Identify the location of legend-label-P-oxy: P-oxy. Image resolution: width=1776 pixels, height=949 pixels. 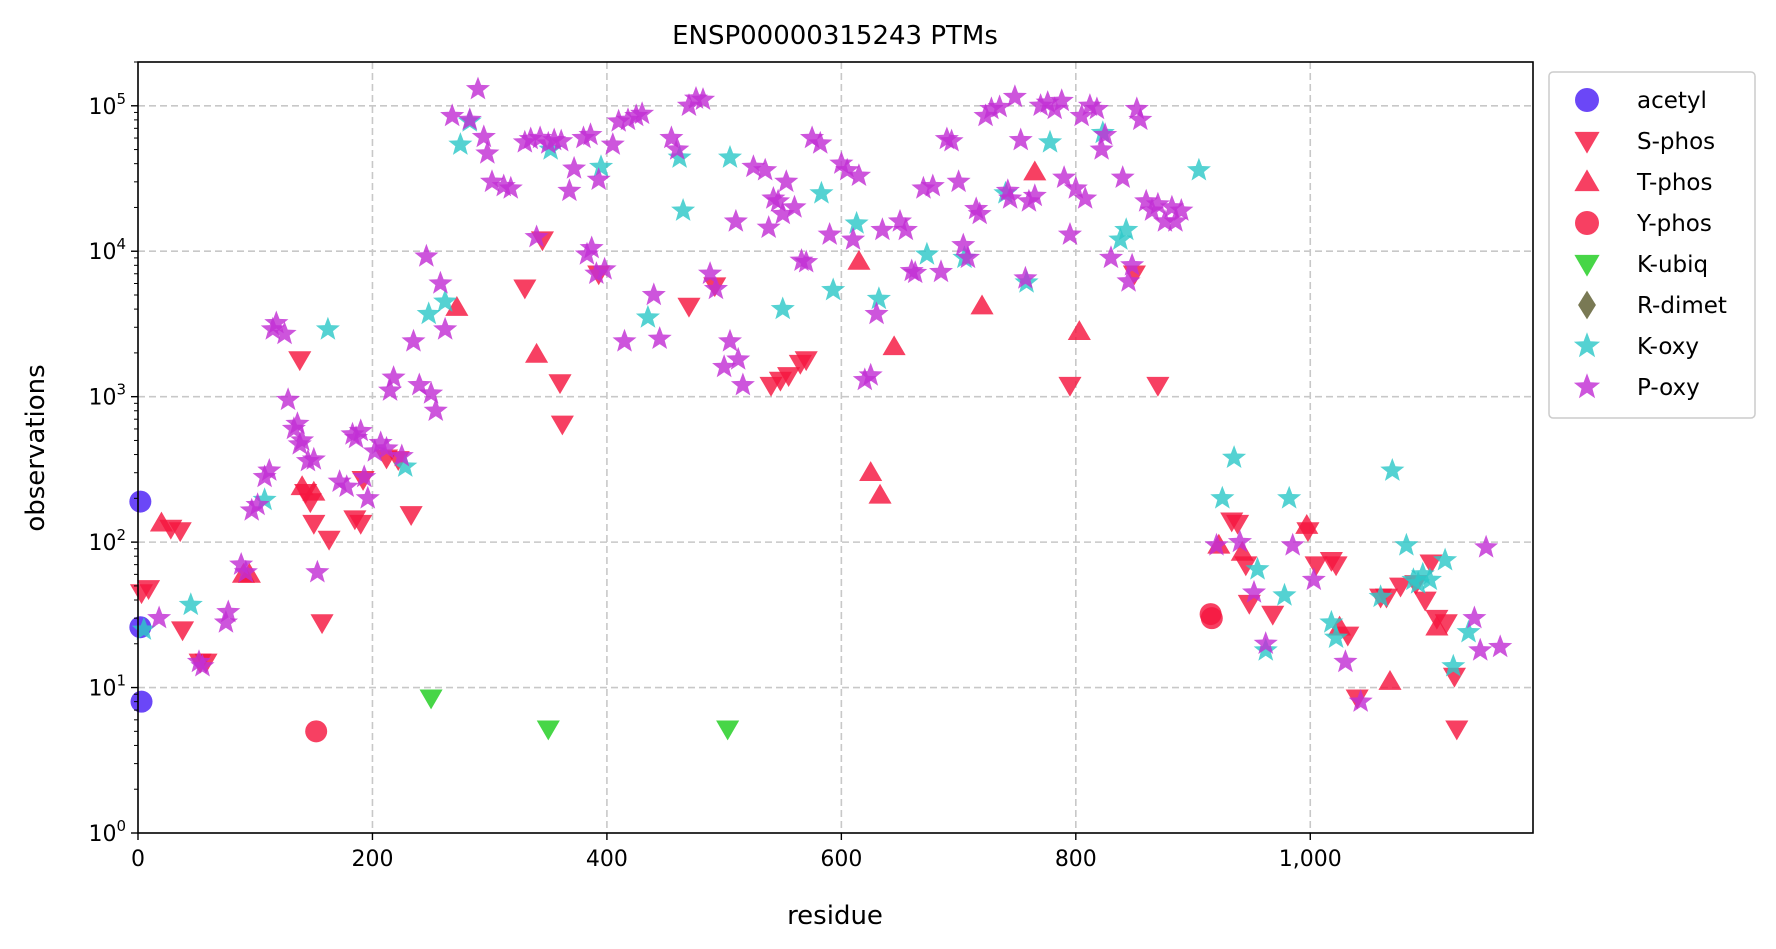
(1668, 388).